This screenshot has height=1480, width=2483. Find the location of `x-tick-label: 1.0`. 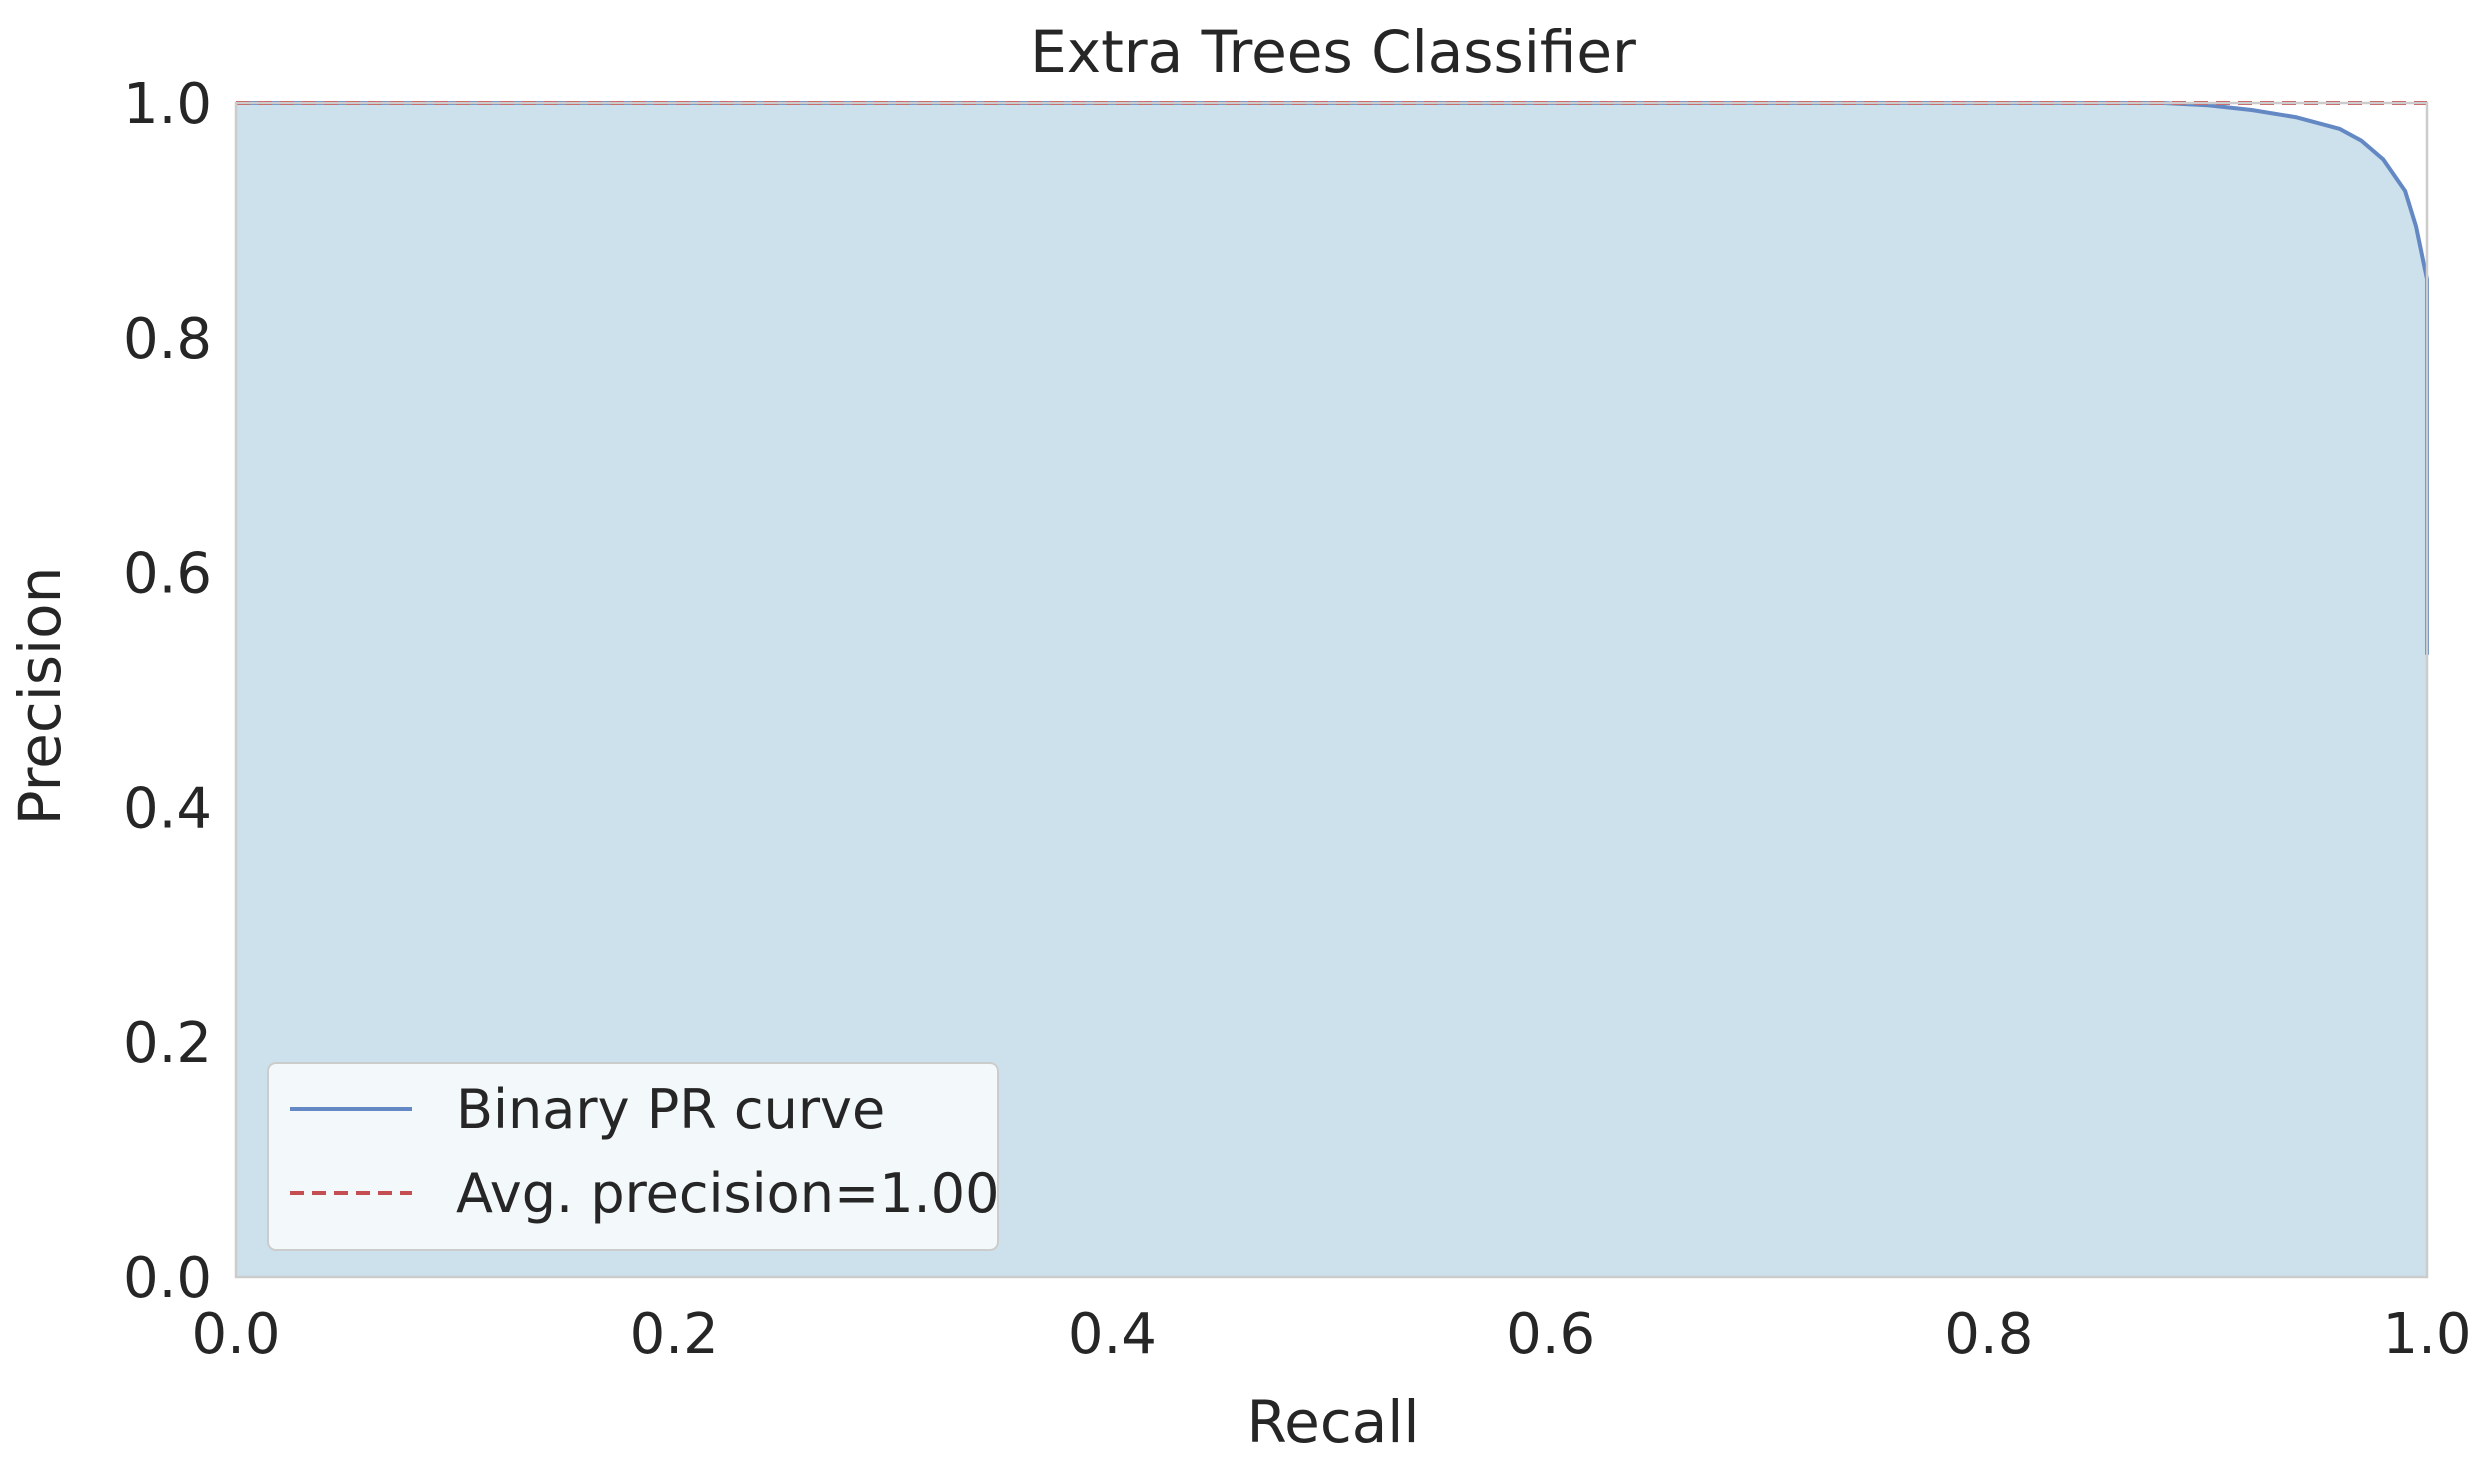

x-tick-label: 1.0 is located at coordinates (2426, 1334).